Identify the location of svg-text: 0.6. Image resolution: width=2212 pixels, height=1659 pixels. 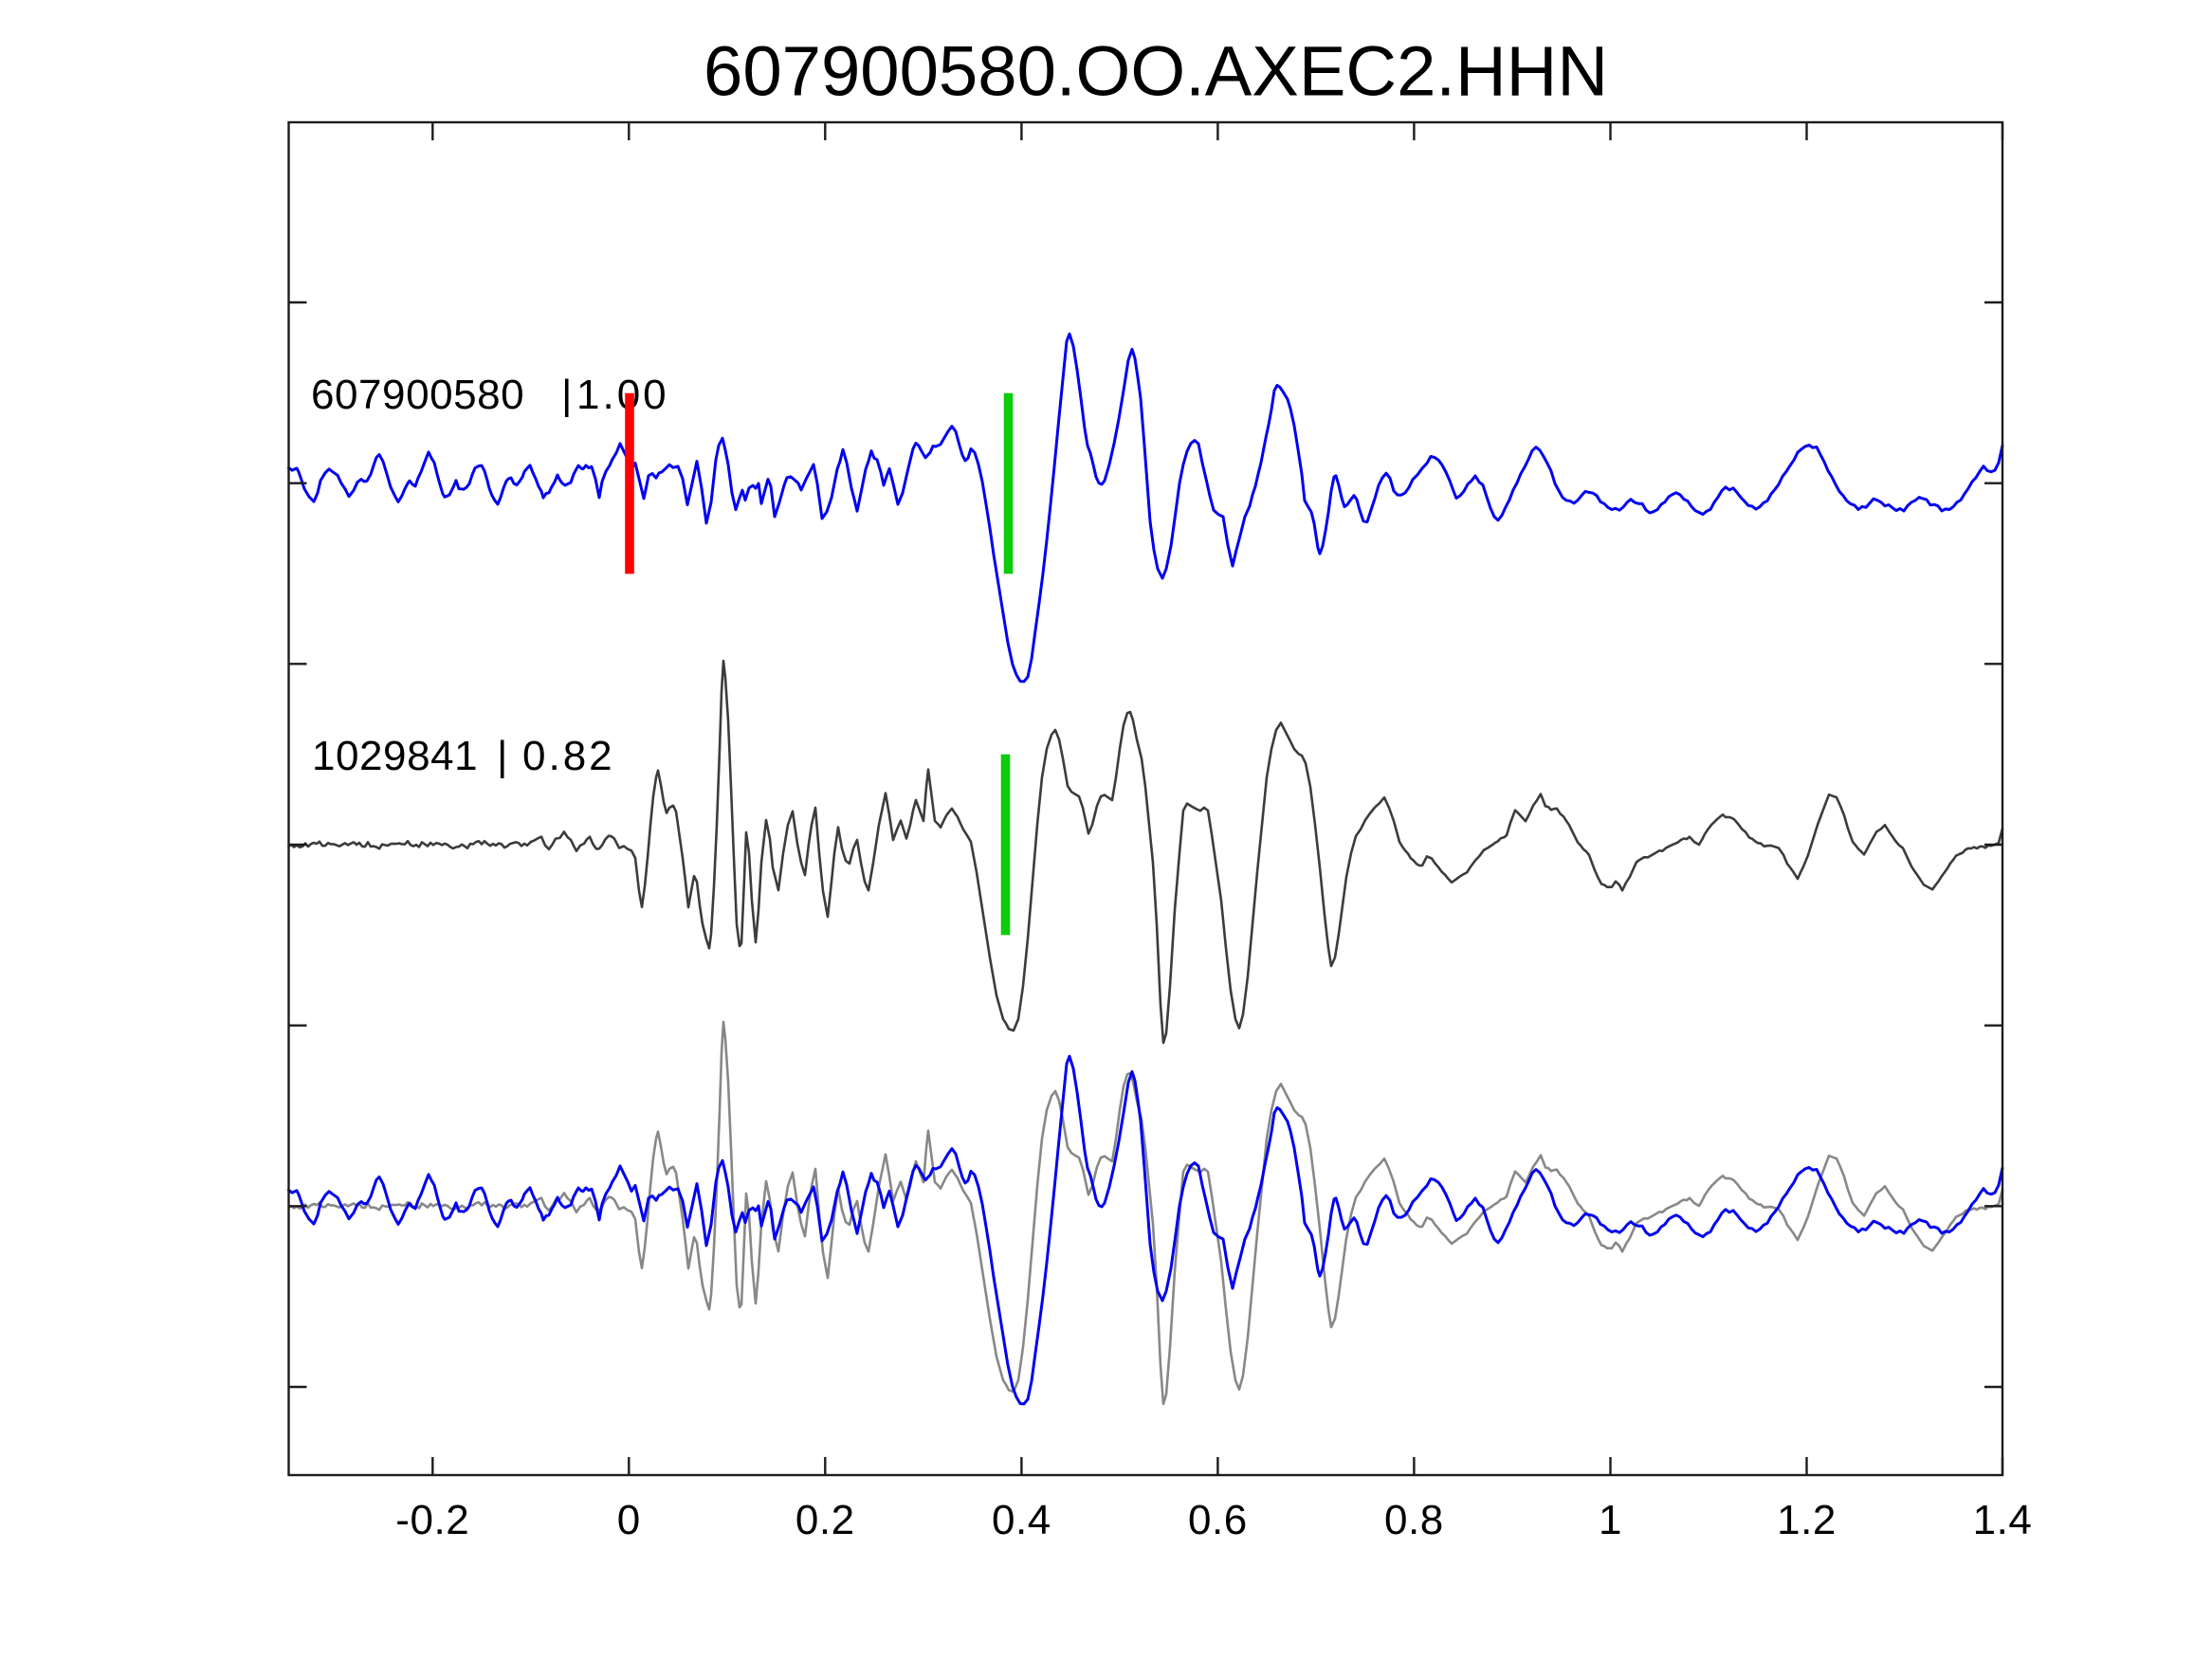
(1218, 1520).